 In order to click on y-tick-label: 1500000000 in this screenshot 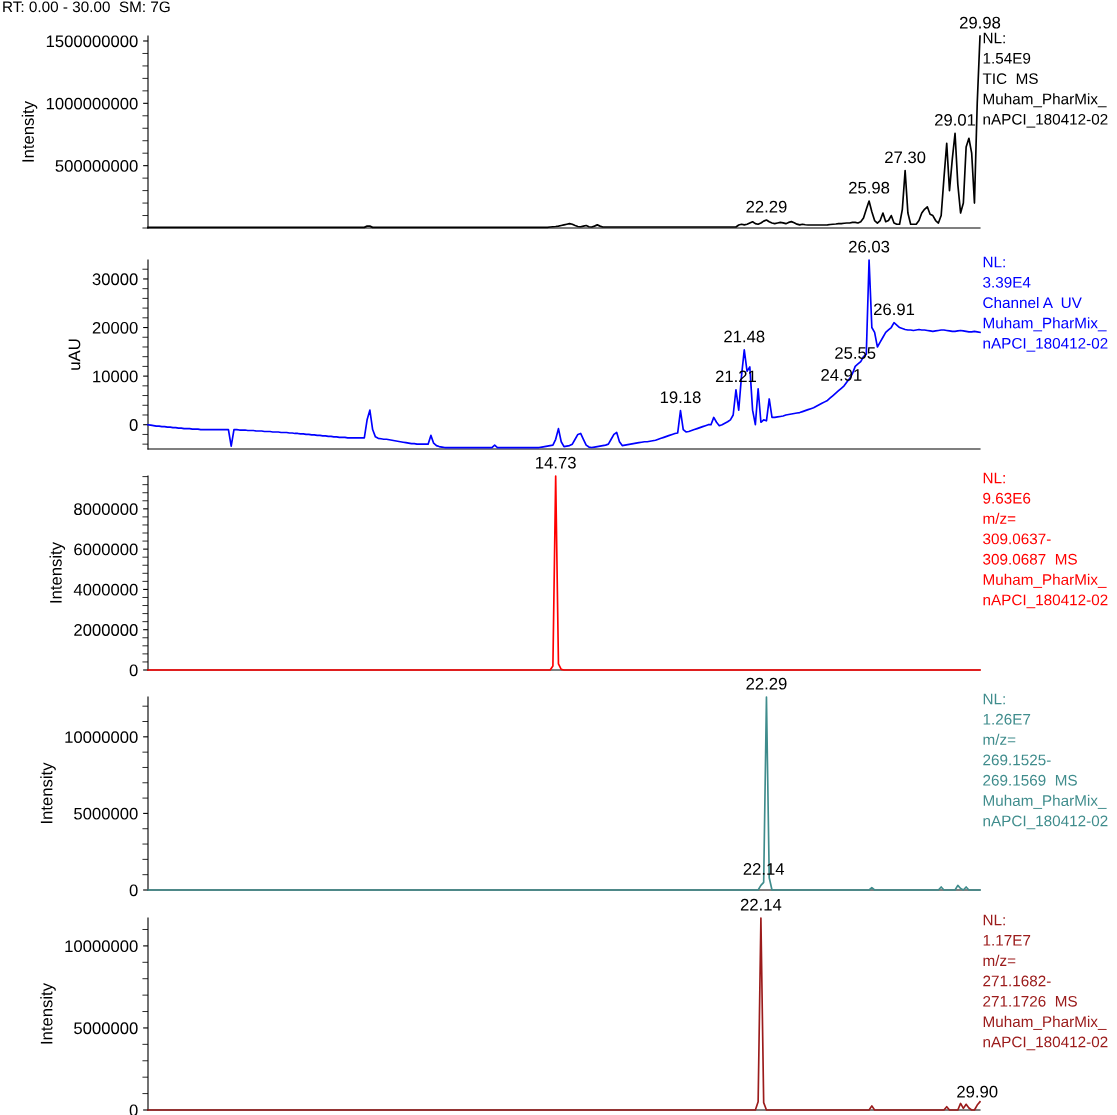, I will do `click(92, 41)`.